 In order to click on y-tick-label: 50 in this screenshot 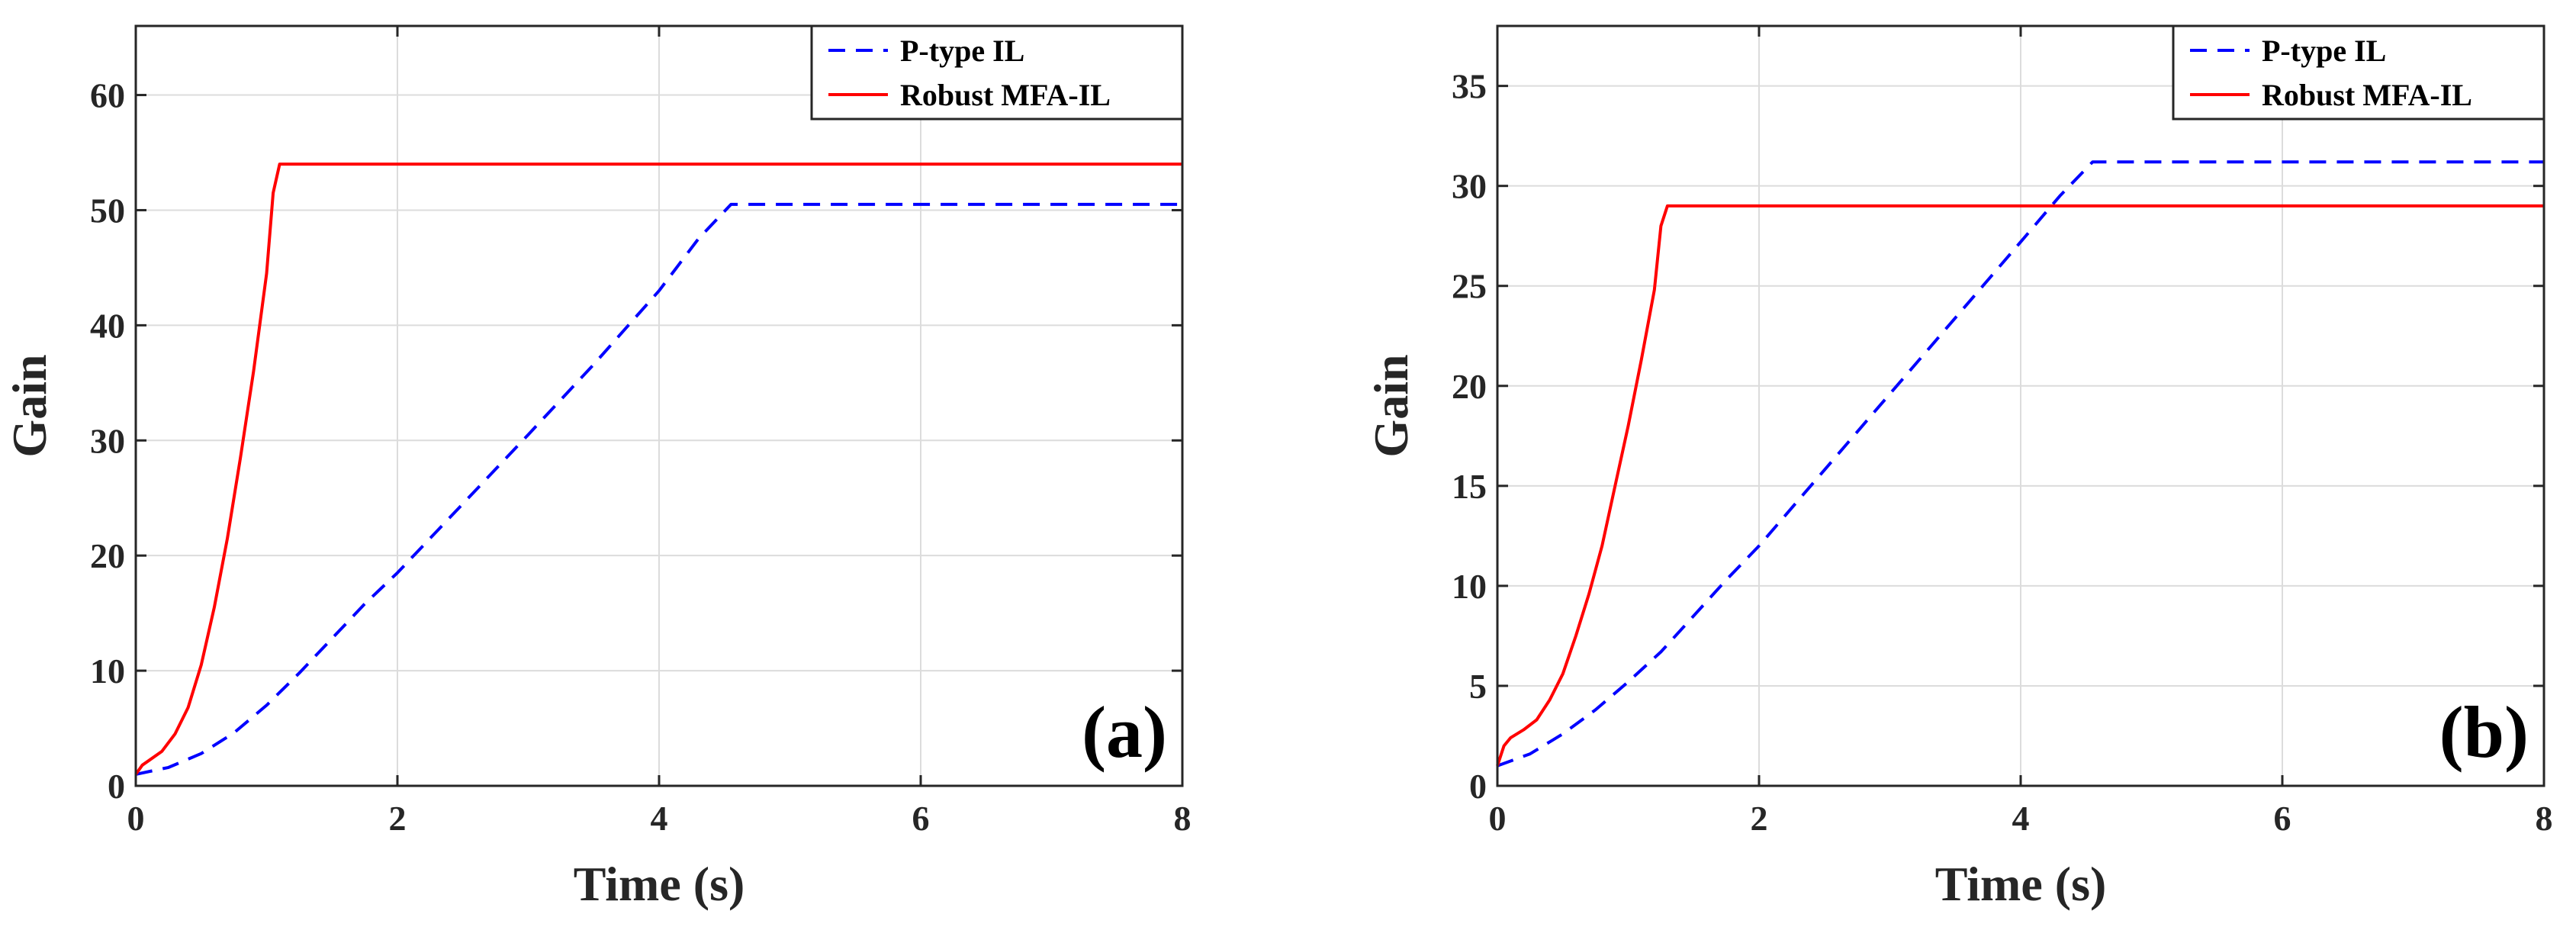, I will do `click(107, 210)`.